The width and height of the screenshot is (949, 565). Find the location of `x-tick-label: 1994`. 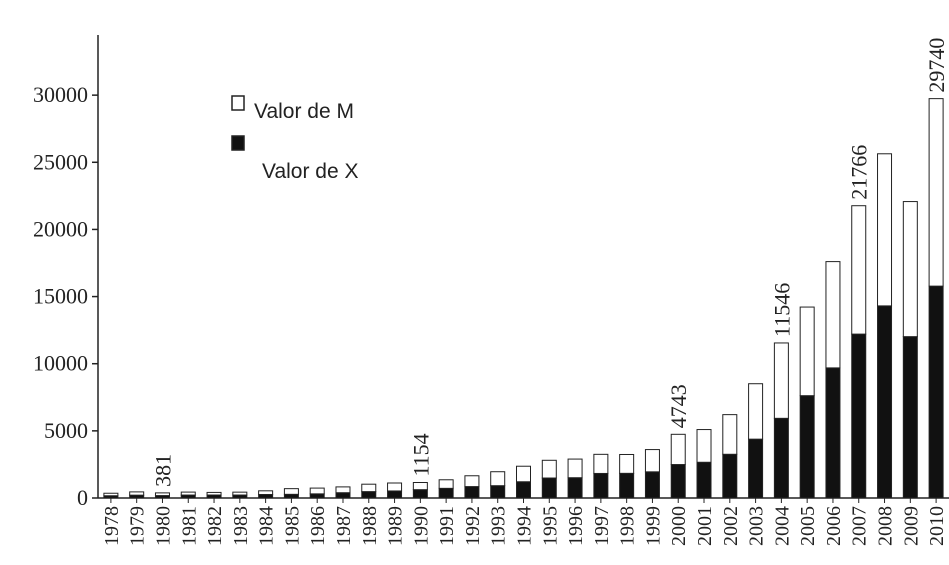

x-tick-label: 1994 is located at coordinates (525, 526).